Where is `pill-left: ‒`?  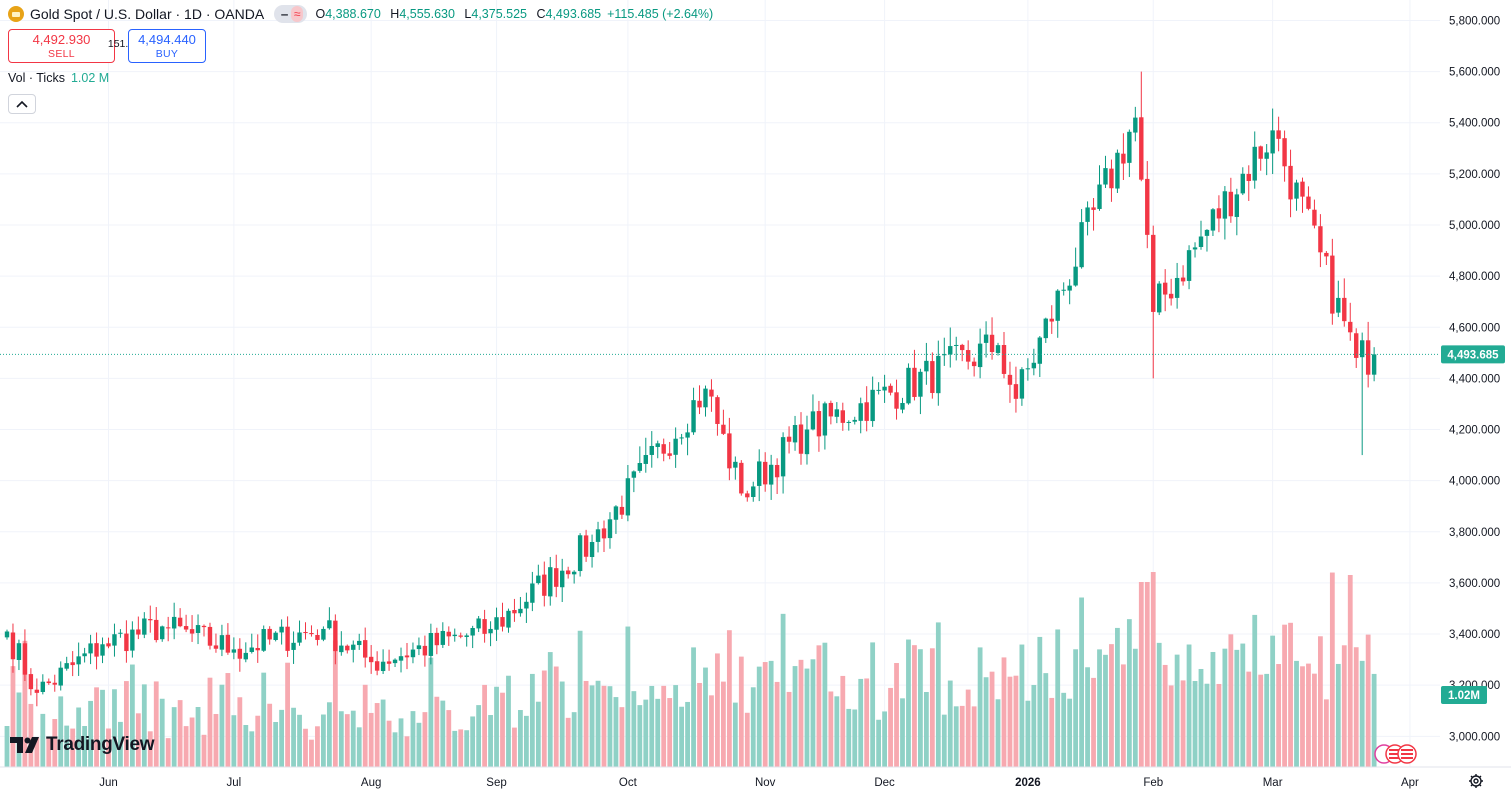
pill-left: ‒ is located at coordinates (284, 14).